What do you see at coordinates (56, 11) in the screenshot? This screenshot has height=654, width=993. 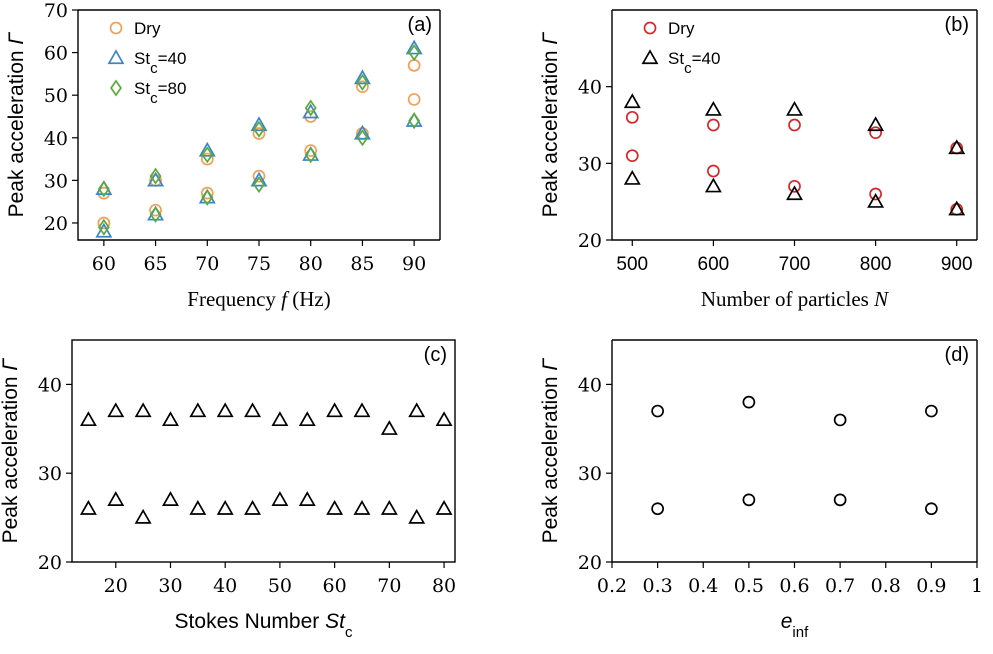 I see `y-tick-label: 70` at bounding box center [56, 11].